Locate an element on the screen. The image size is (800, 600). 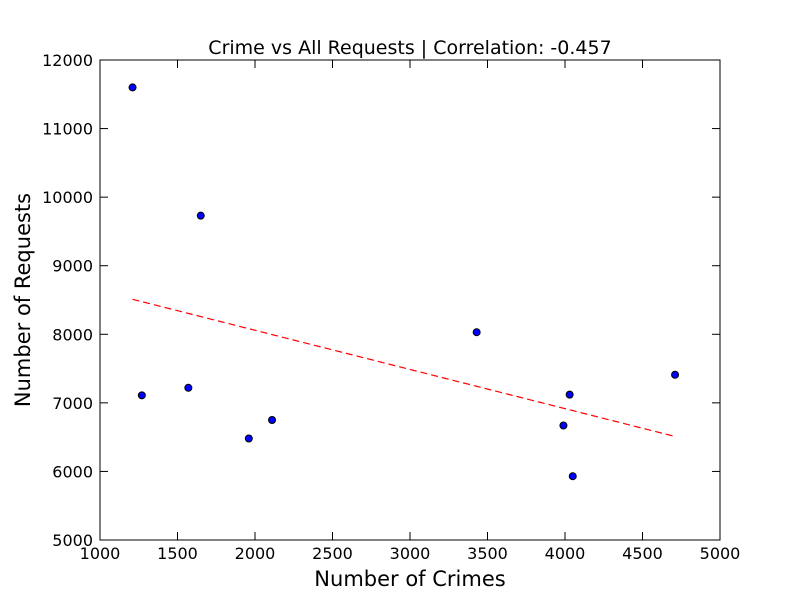
y-tick-label: 5000 is located at coordinates (72, 540).